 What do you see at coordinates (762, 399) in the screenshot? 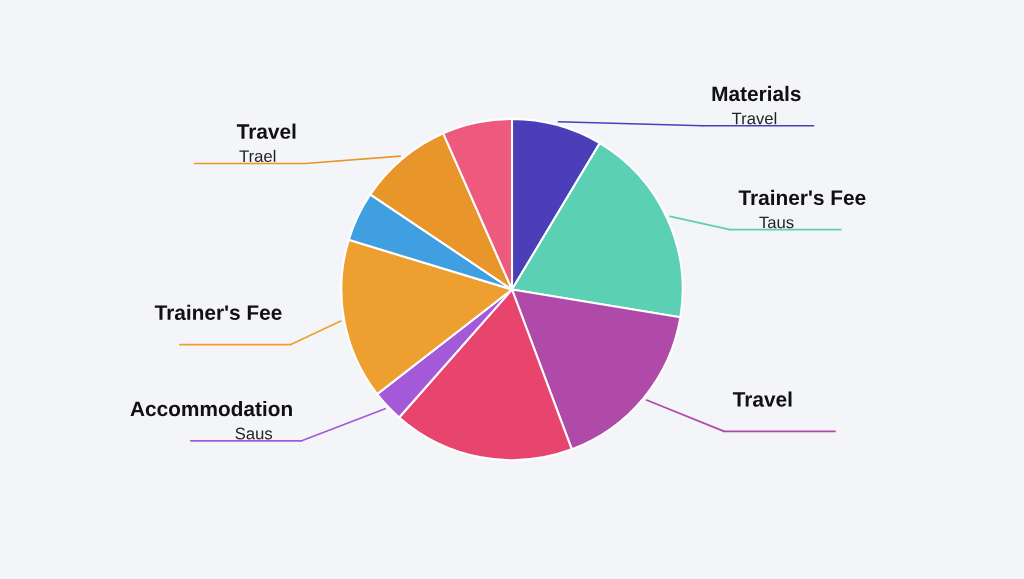
I see `slice-label: Travel` at bounding box center [762, 399].